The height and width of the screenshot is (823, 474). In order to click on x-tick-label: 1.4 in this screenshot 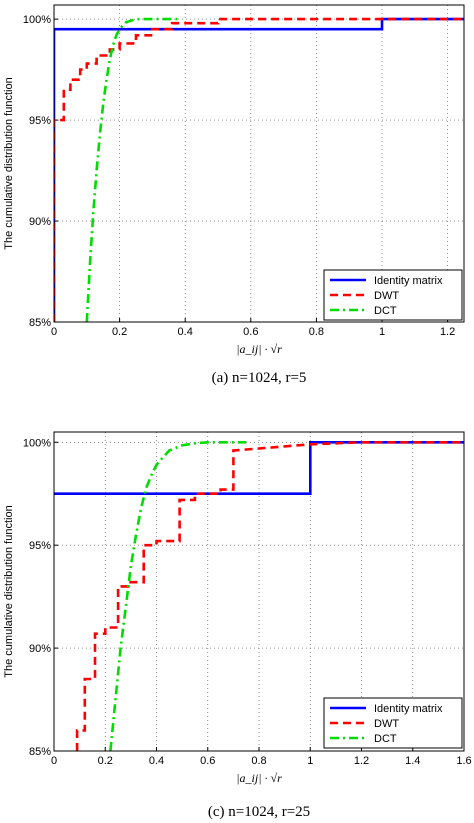, I will do `click(412, 761)`.